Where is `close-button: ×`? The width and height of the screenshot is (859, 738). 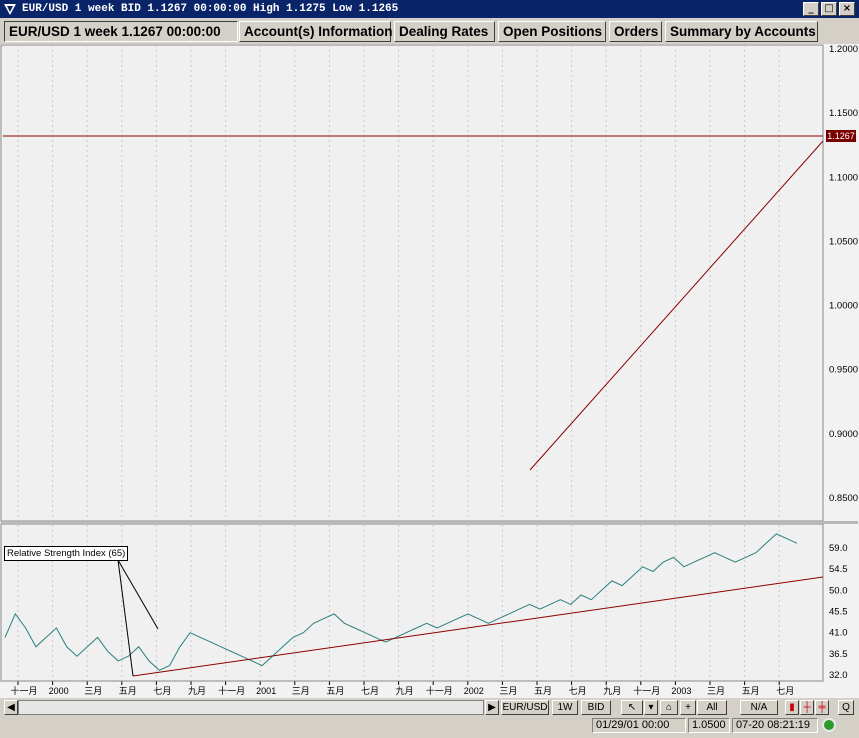
close-button: × is located at coordinates (847, 9).